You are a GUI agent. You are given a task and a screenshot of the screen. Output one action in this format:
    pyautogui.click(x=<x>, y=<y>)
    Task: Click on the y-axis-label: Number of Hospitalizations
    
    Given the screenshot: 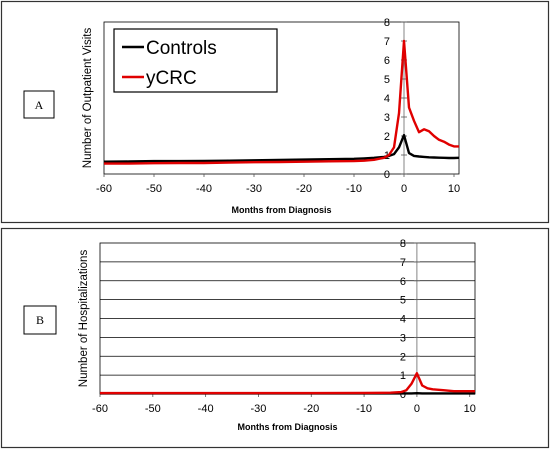 What is the action you would take?
    pyautogui.click(x=84, y=319)
    